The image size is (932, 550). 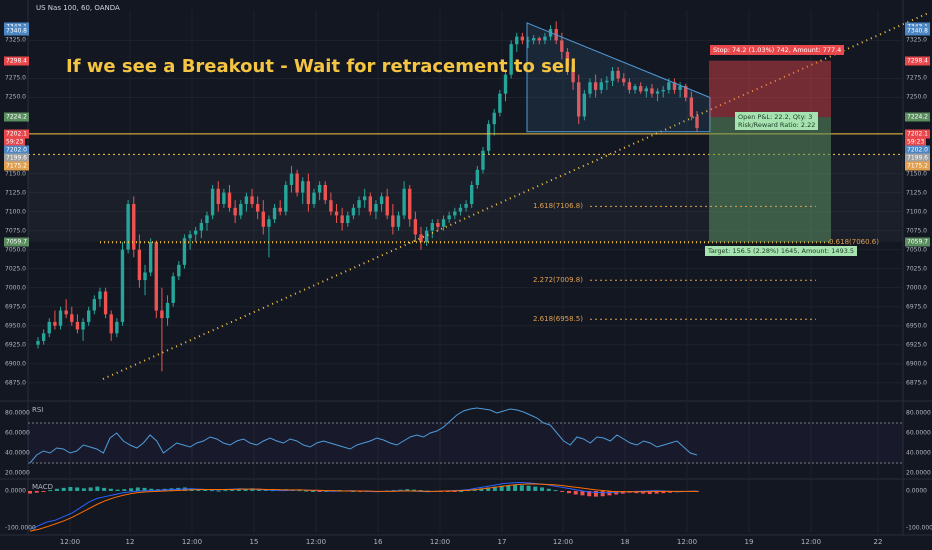 What do you see at coordinates (15, 491) in the screenshot?
I see `macd-tick-left: 0.0000` at bounding box center [15, 491].